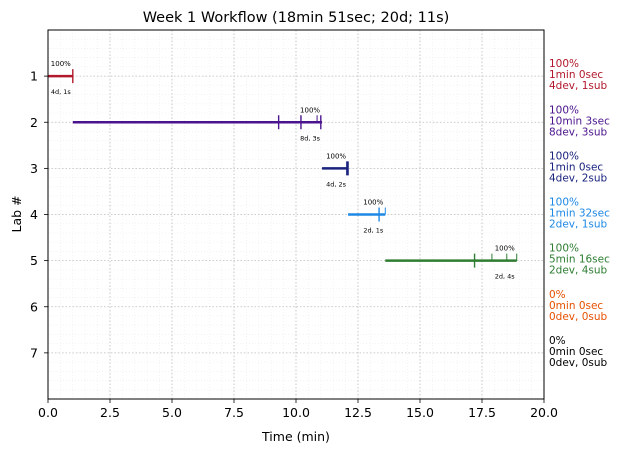  I want to click on y-axis: 1 2 3 4 5 6 7, so click(39, 214).